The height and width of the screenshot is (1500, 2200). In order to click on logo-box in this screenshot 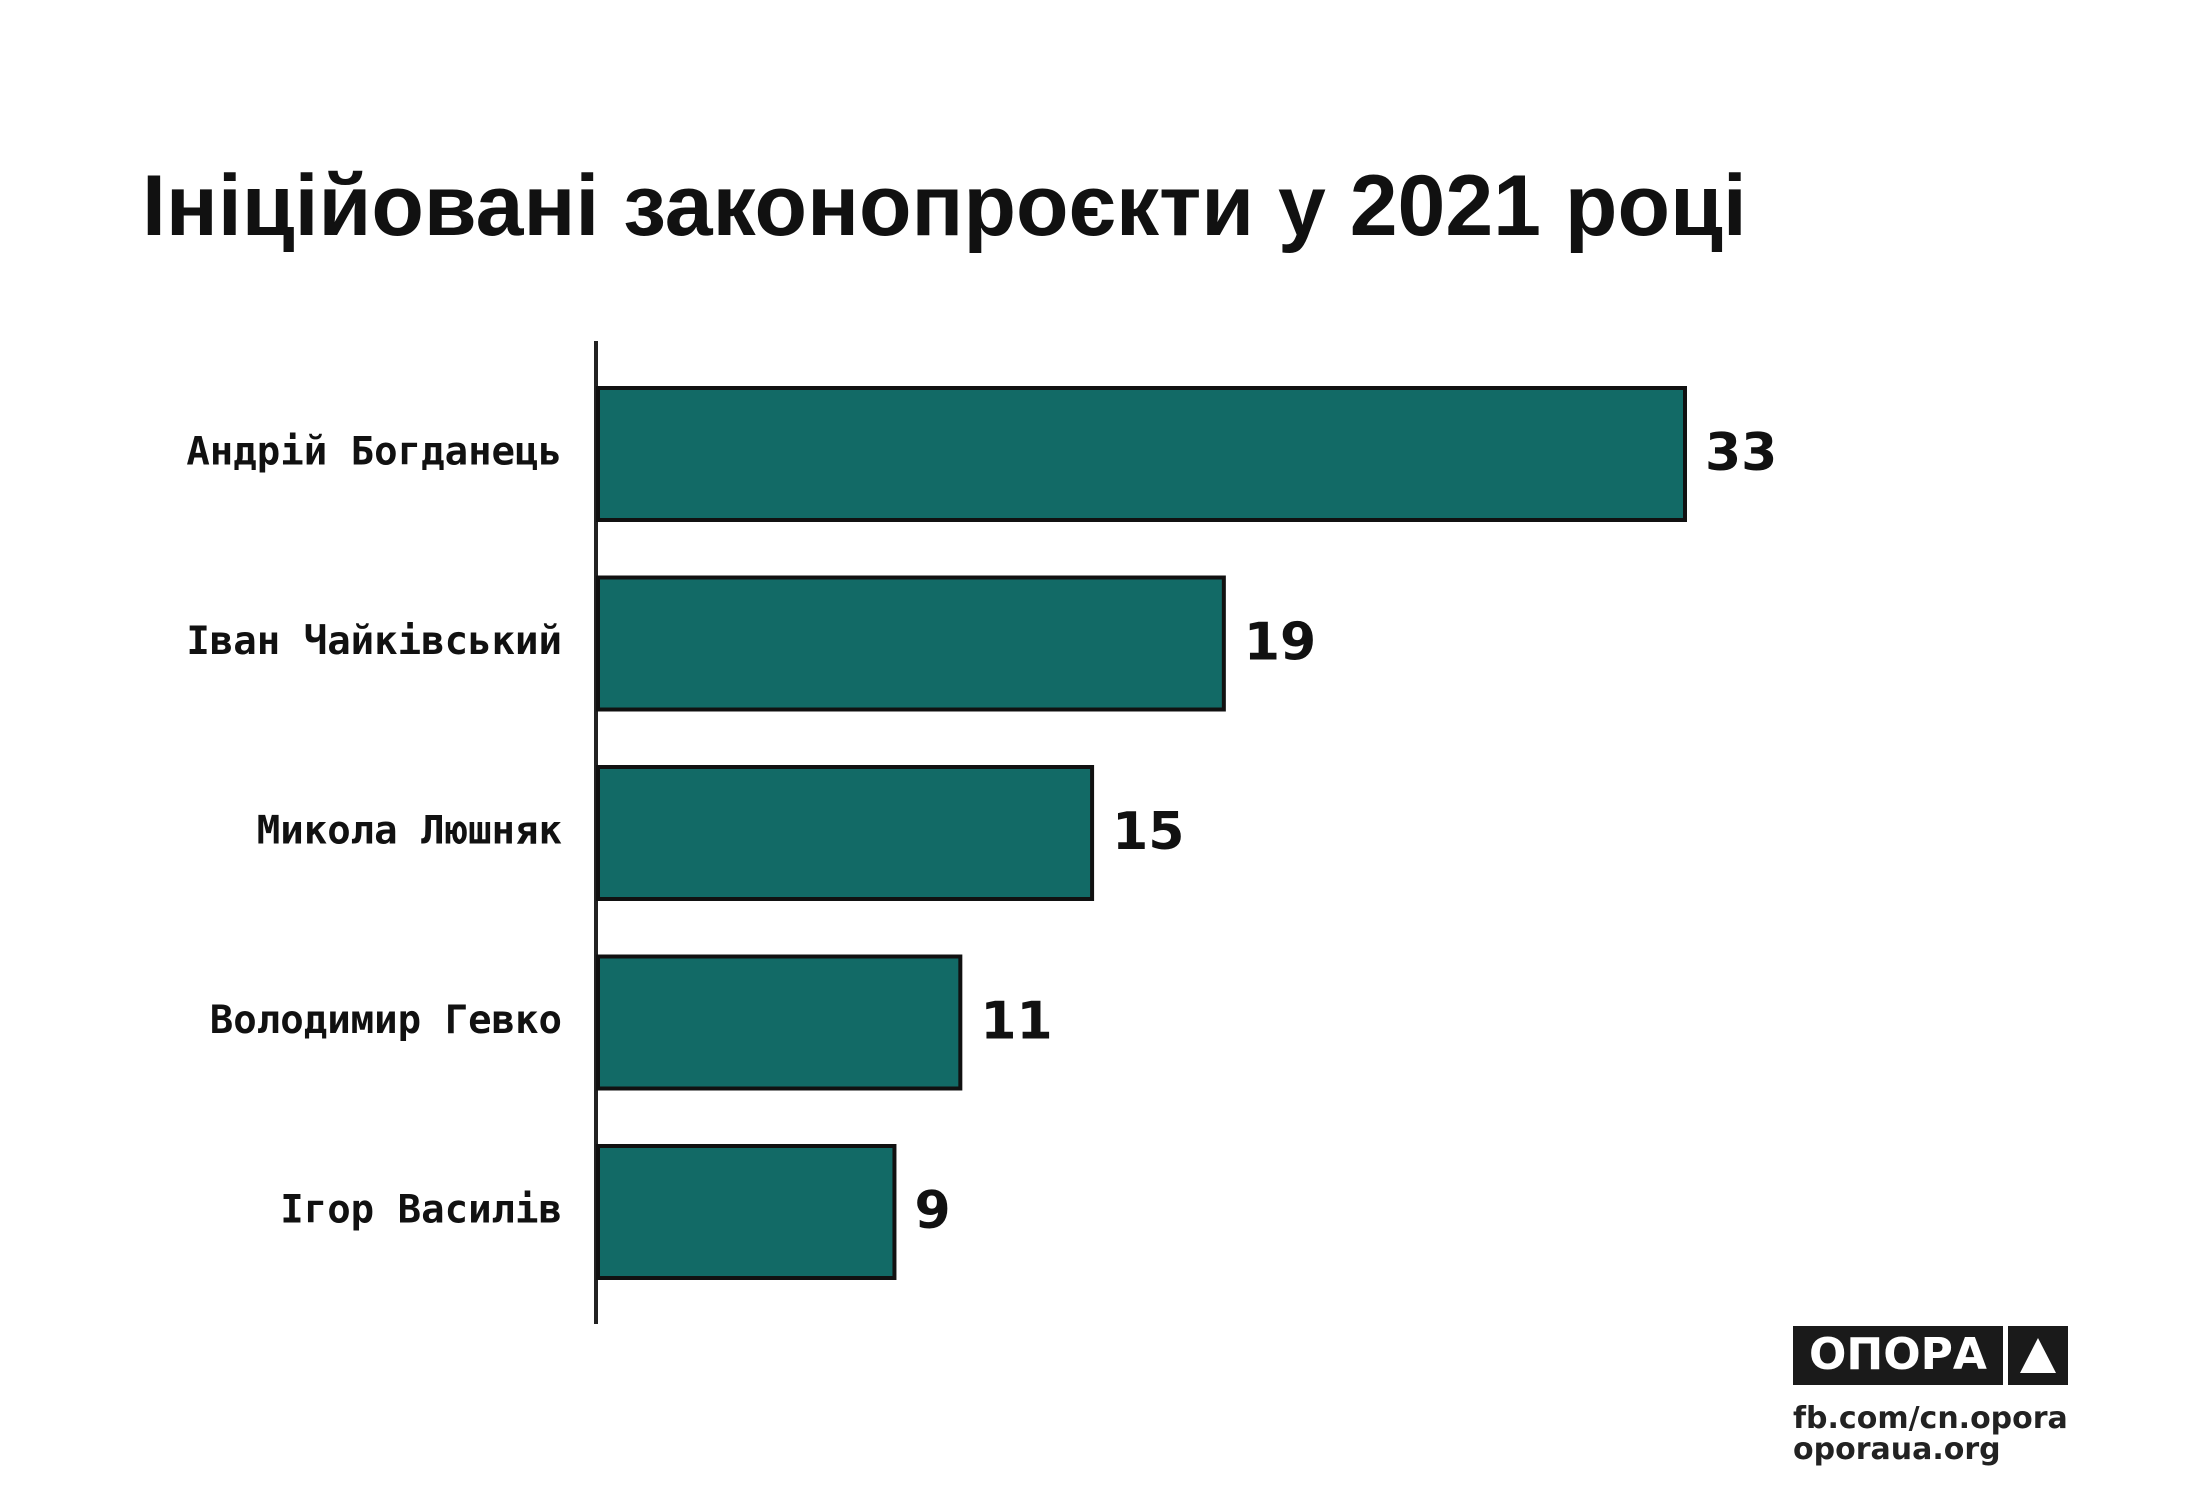, I will do `click(1898, 1355)`.